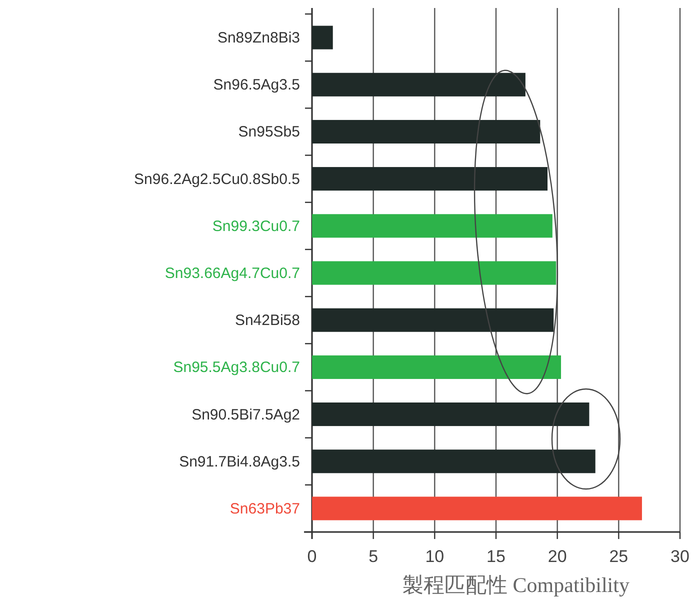  Describe the element at coordinates (680, 556) in the screenshot. I see `x-tick-label: 30` at that location.